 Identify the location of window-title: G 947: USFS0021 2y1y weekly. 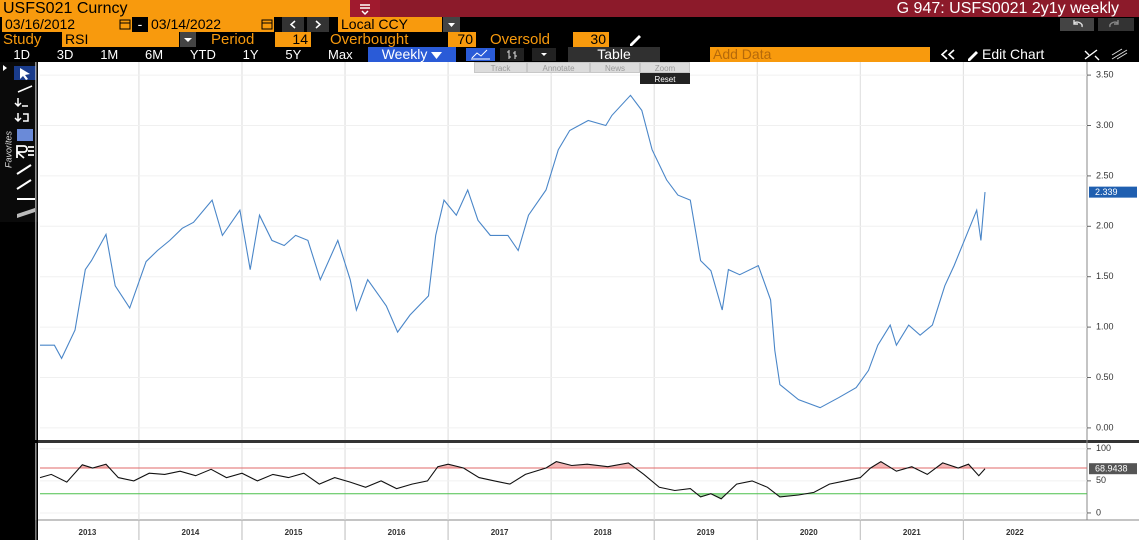
(759, 8).